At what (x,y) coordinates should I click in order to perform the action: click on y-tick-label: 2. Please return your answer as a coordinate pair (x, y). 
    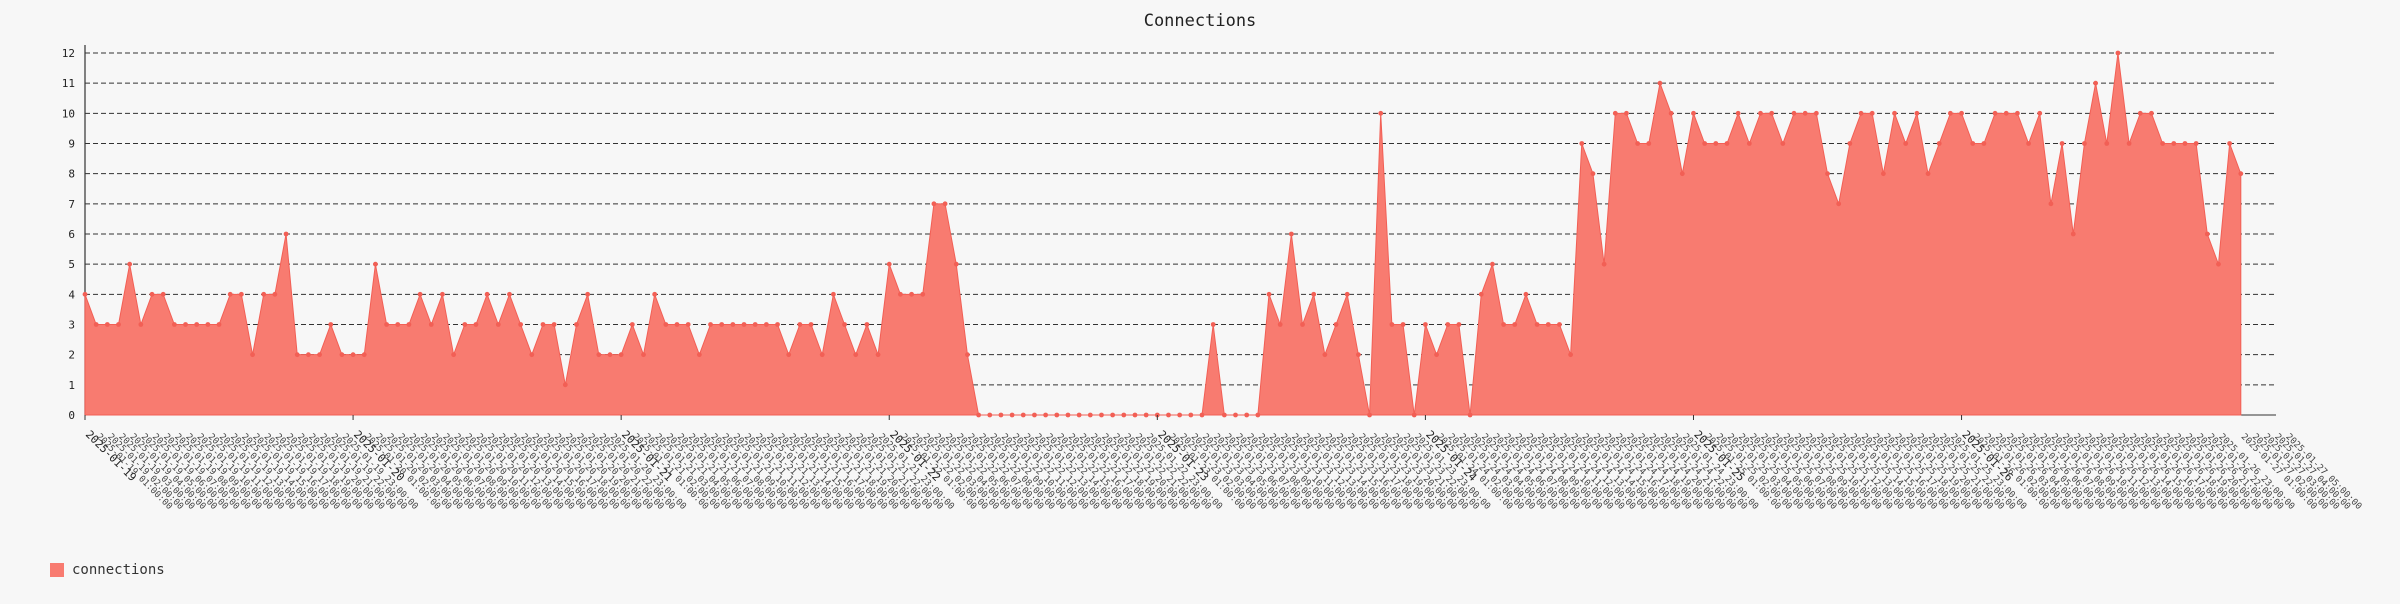
    Looking at the image, I should click on (71, 355).